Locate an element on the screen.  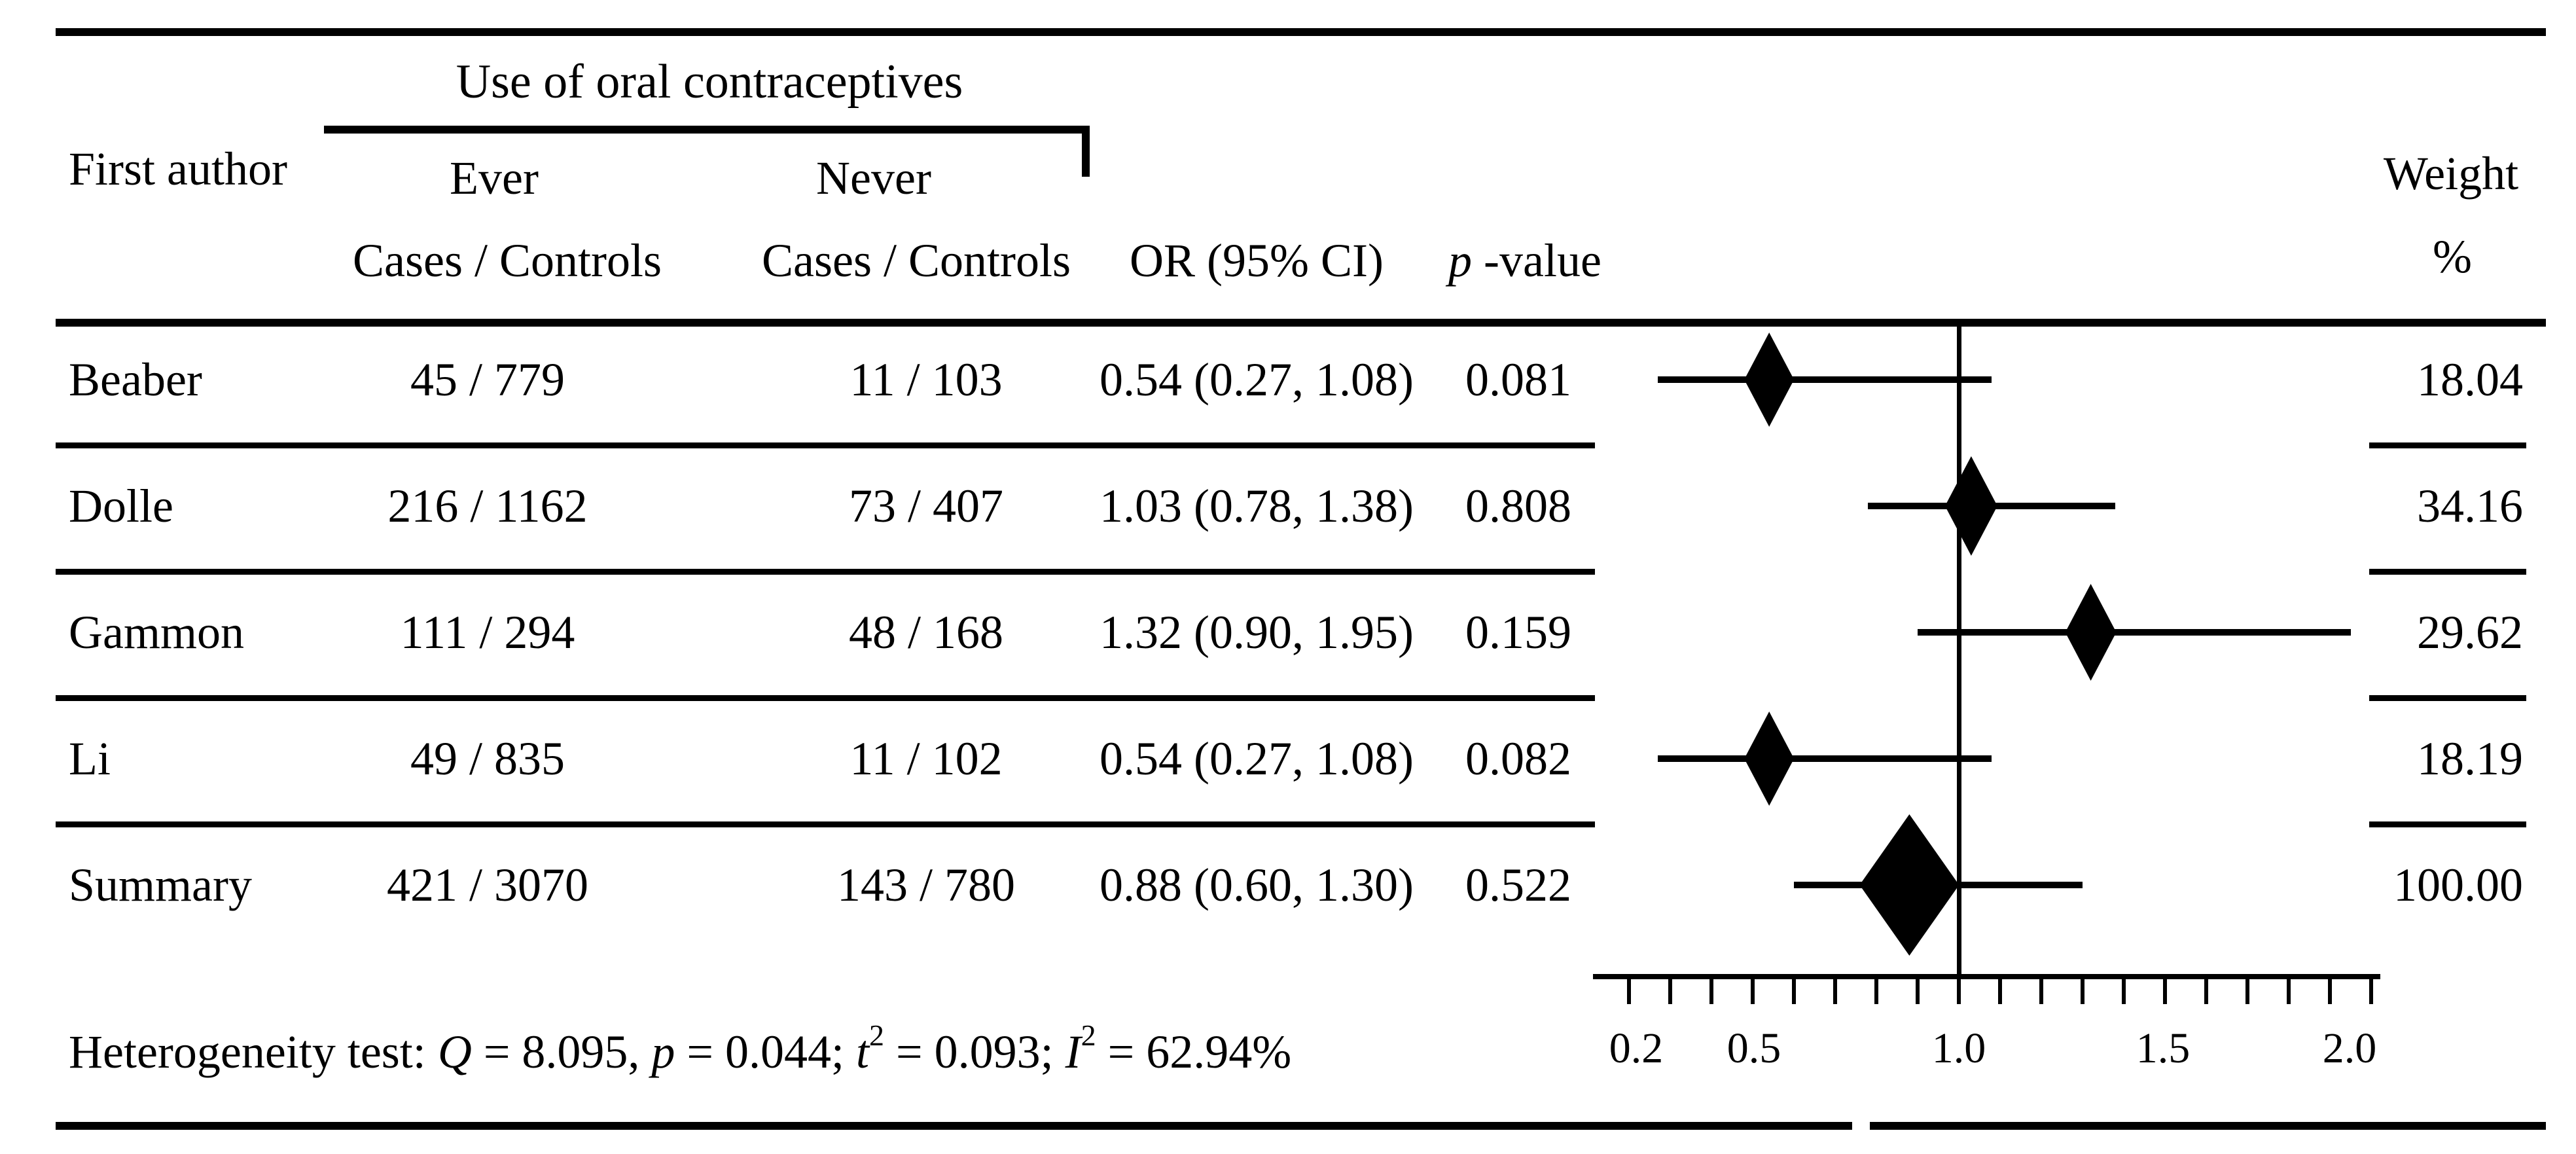
p-value-cell: 0.082 is located at coordinates (1518, 758).